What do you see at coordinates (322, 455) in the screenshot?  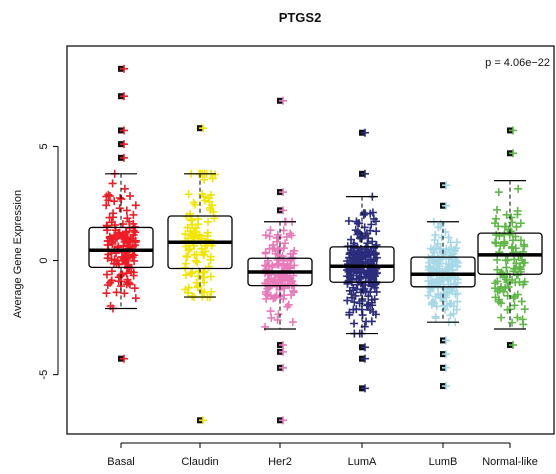 I see `x-axis: Basal Claudin Her2 LumA LumB Normal-like` at bounding box center [322, 455].